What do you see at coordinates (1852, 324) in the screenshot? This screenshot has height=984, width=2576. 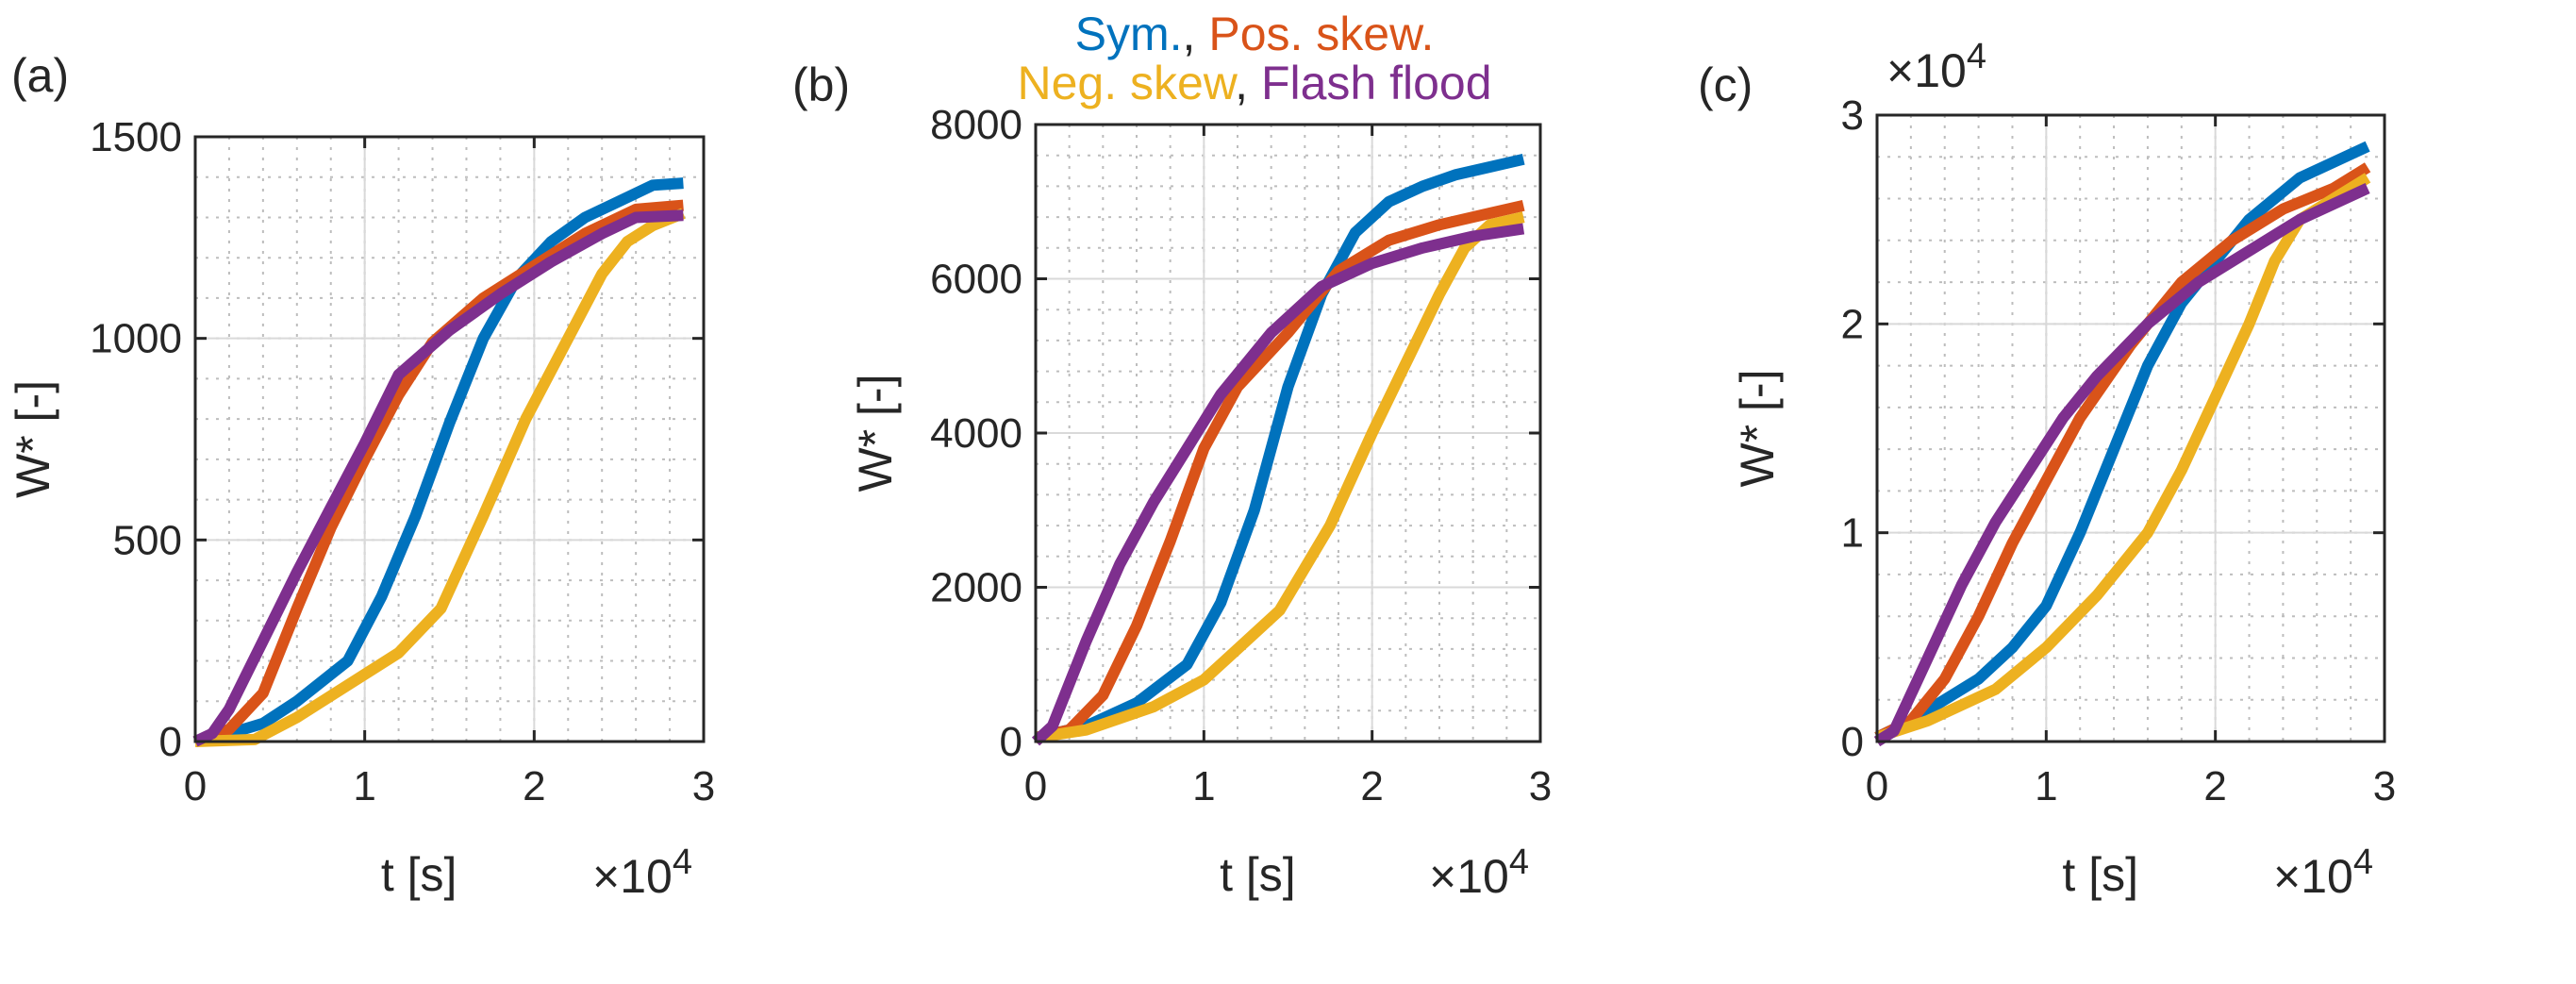 I see `y-tick-label: 2` at bounding box center [1852, 324].